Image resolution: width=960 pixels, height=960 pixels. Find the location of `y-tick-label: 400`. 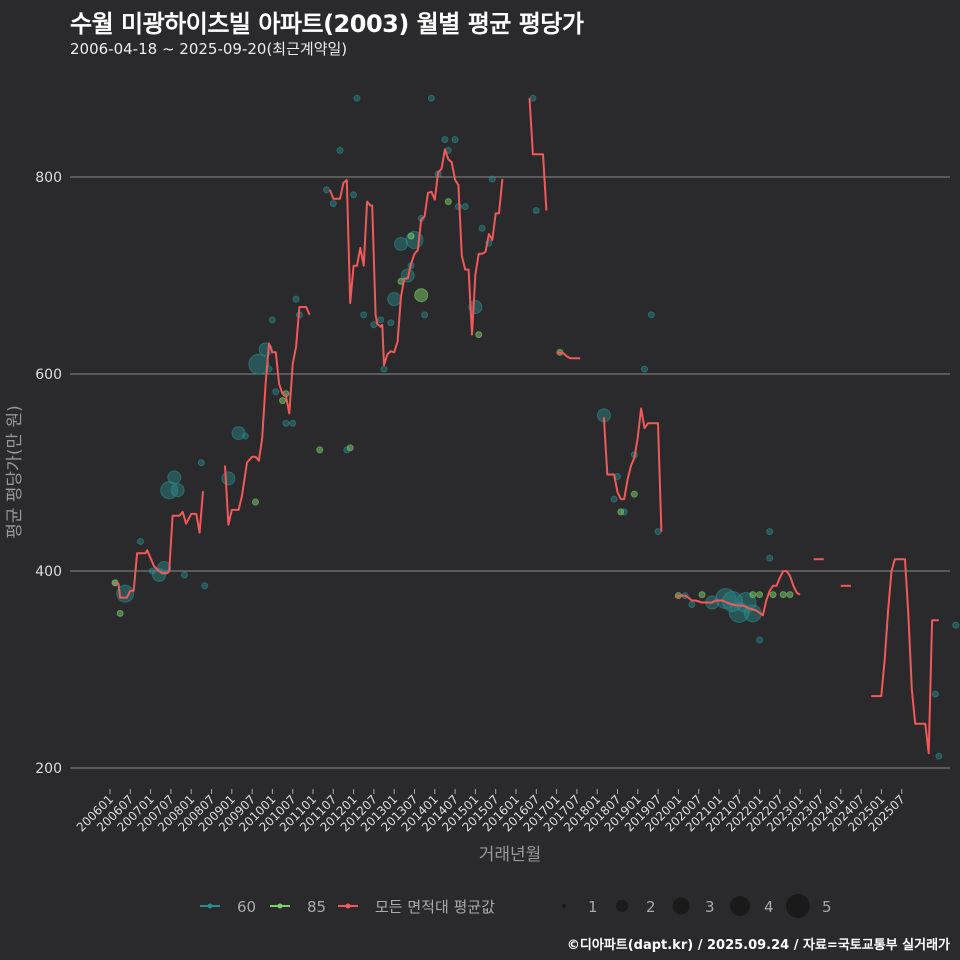

y-tick-label: 400 is located at coordinates (48, 572).